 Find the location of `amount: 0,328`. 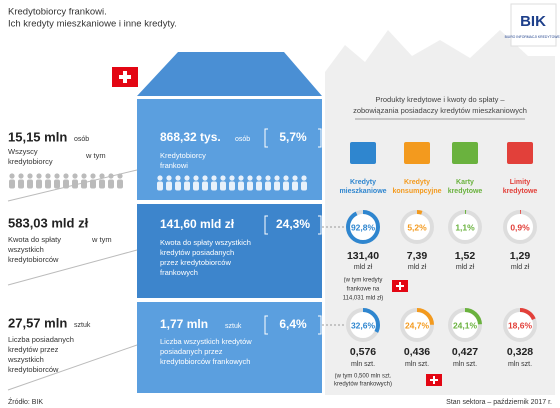

amount: 0,328 is located at coordinates (520, 352).